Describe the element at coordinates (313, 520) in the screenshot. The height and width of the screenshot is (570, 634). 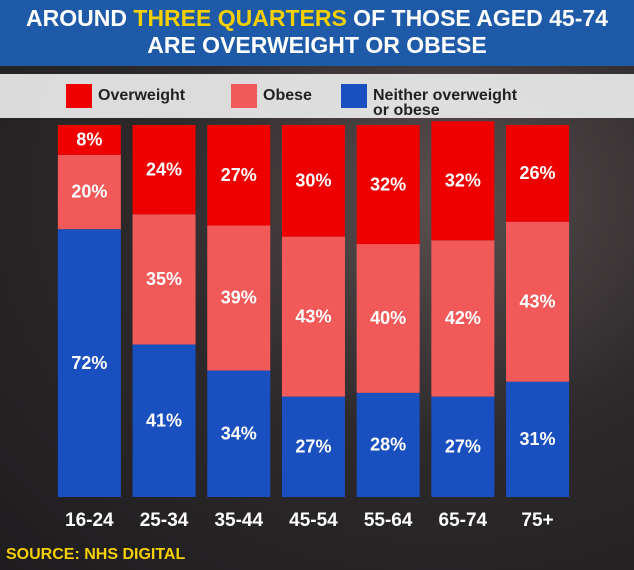
I see `x-tick-label: 45-54` at that location.